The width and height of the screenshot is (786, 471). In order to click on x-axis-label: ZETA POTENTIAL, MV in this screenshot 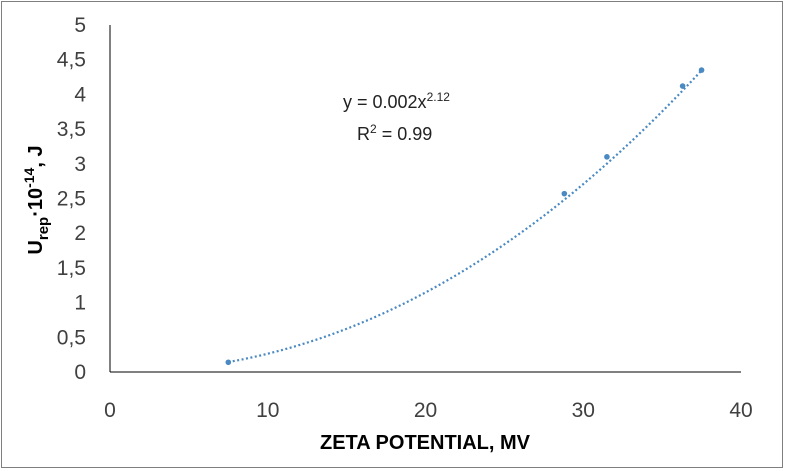, I will do `click(425, 443)`.